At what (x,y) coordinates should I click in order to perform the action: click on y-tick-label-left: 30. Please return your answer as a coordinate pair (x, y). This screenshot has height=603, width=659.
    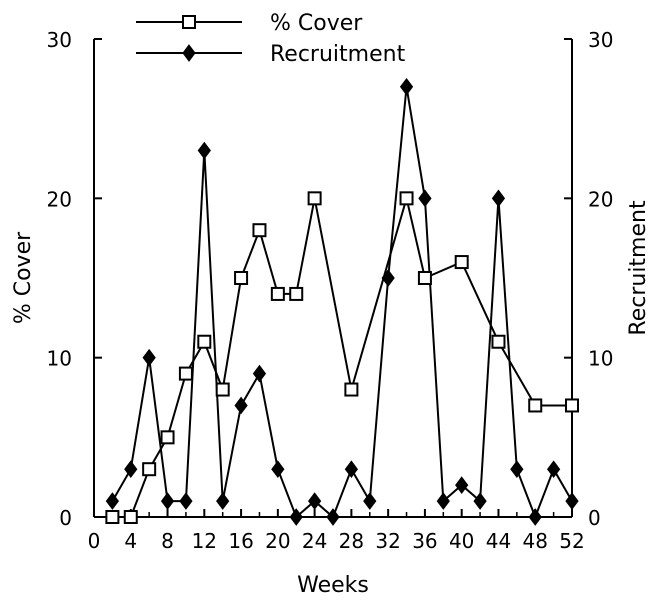
    Looking at the image, I should click on (59, 40).